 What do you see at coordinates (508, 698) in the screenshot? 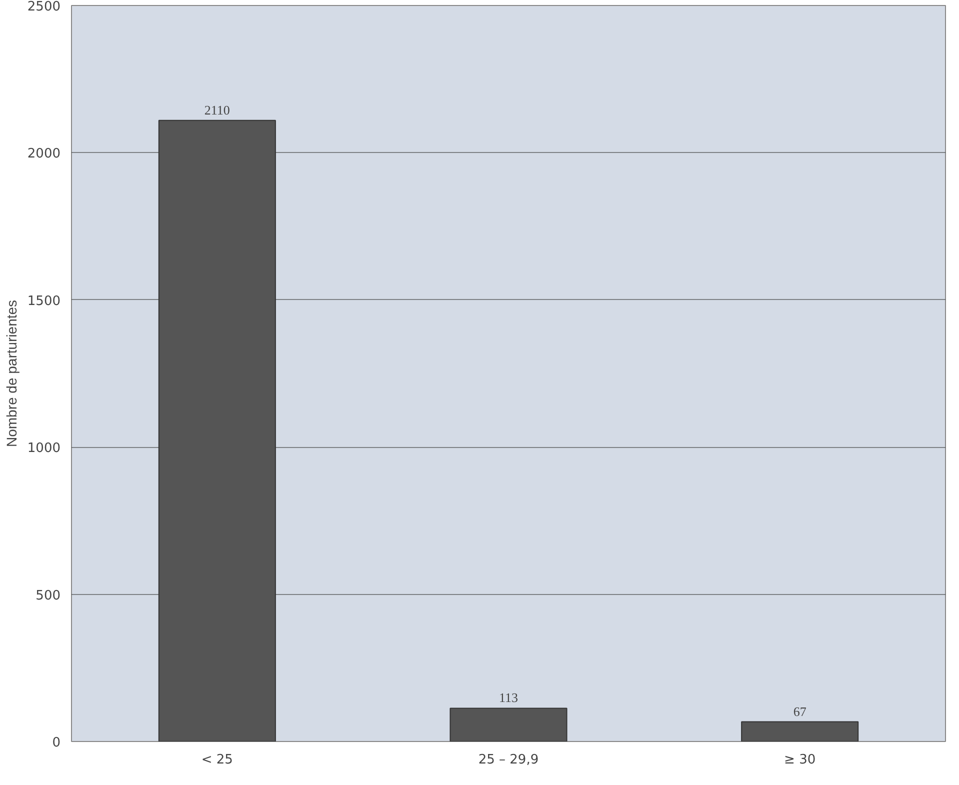
I see `data-label: 113` at bounding box center [508, 698].